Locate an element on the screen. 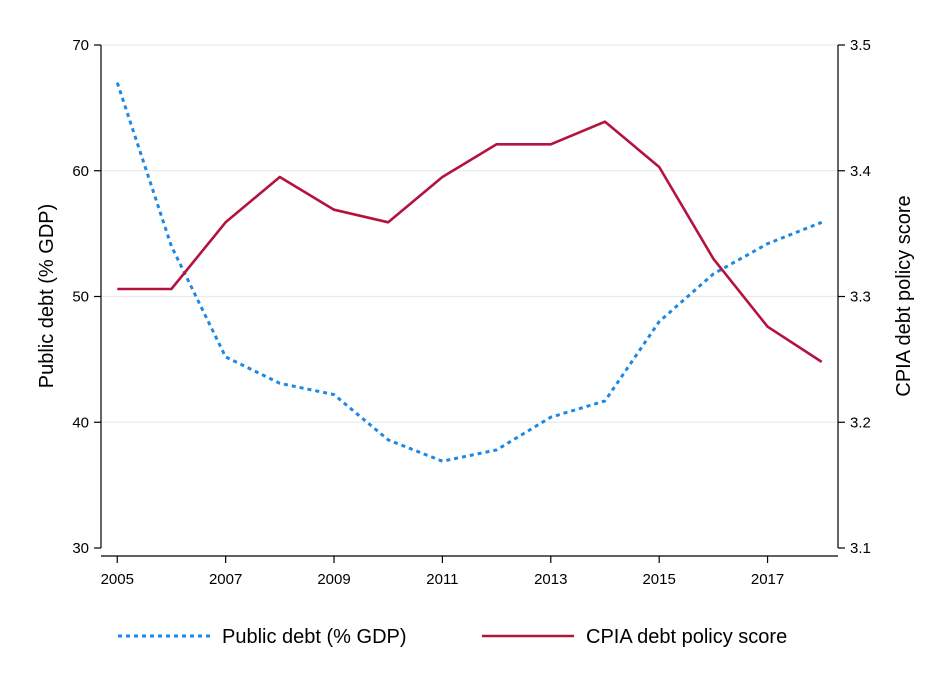  y-right-axis-title: CPIA debt policy score is located at coordinates (904, 295).